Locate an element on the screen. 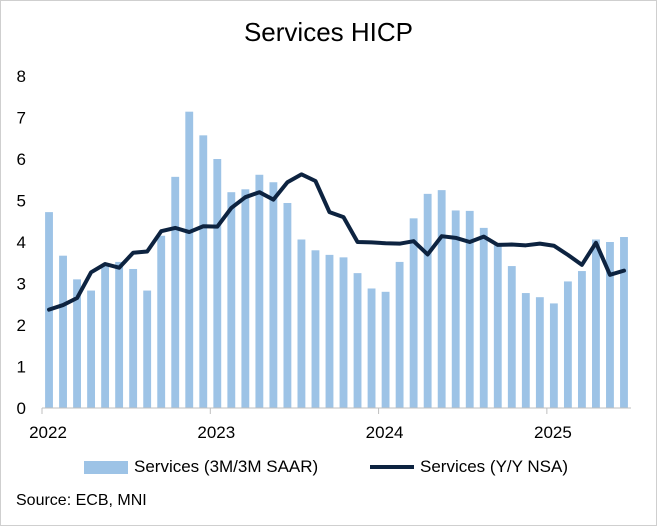 This screenshot has width=657, height=526. x-tick-label: 2024 is located at coordinates (385, 432).